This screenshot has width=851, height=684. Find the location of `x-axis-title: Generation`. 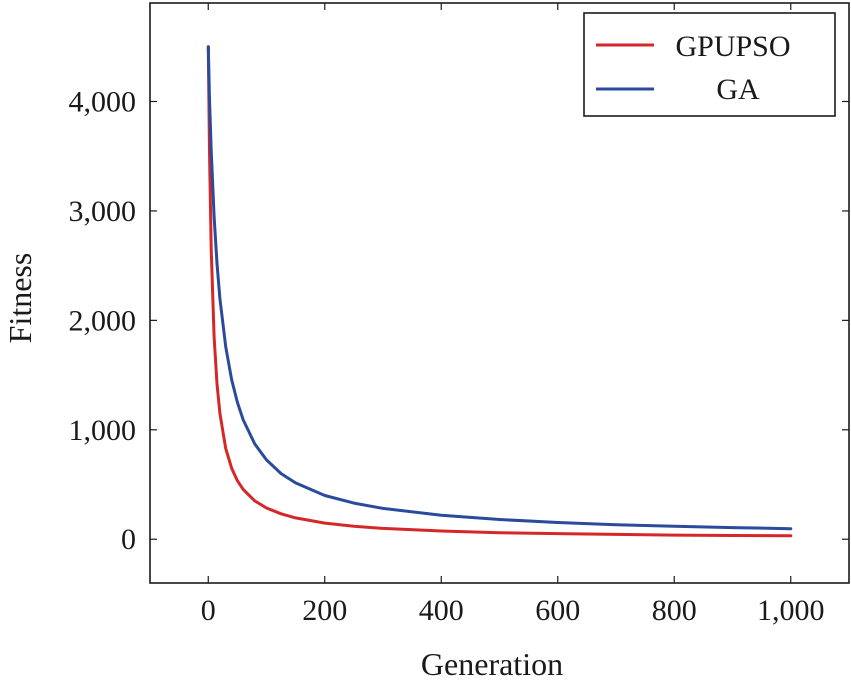

x-axis-title: Generation is located at coordinates (492, 664).